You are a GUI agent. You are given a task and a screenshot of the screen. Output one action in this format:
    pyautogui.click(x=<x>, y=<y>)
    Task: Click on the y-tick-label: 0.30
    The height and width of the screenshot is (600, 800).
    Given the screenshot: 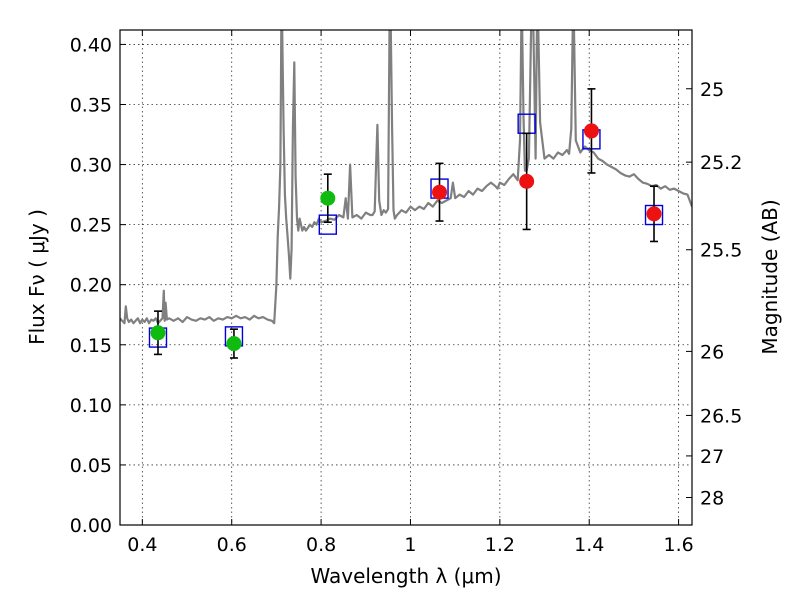 What is the action you would take?
    pyautogui.click(x=91, y=166)
    